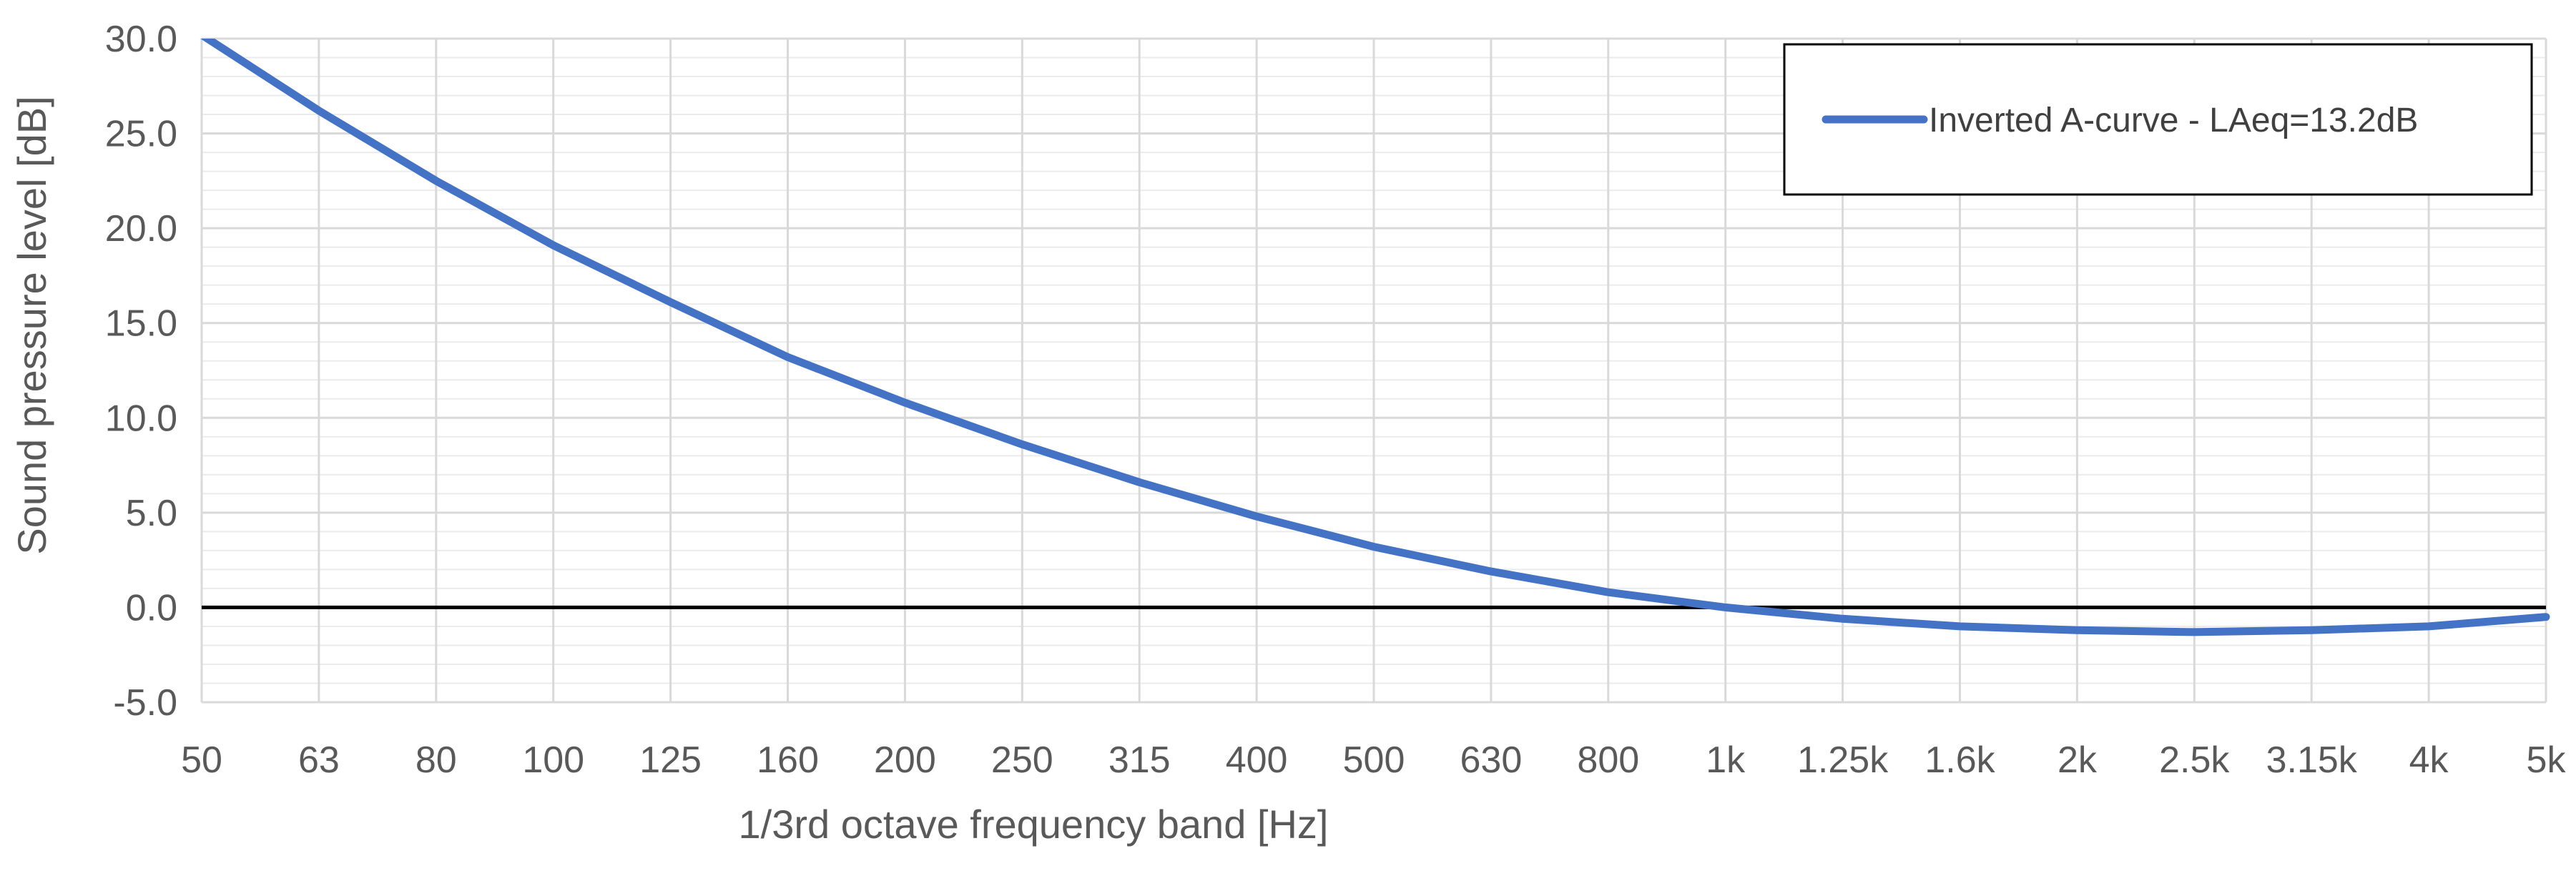 This screenshot has width=2576, height=871. What do you see at coordinates (1139, 760) in the screenshot?
I see `x-tick-label: 315` at bounding box center [1139, 760].